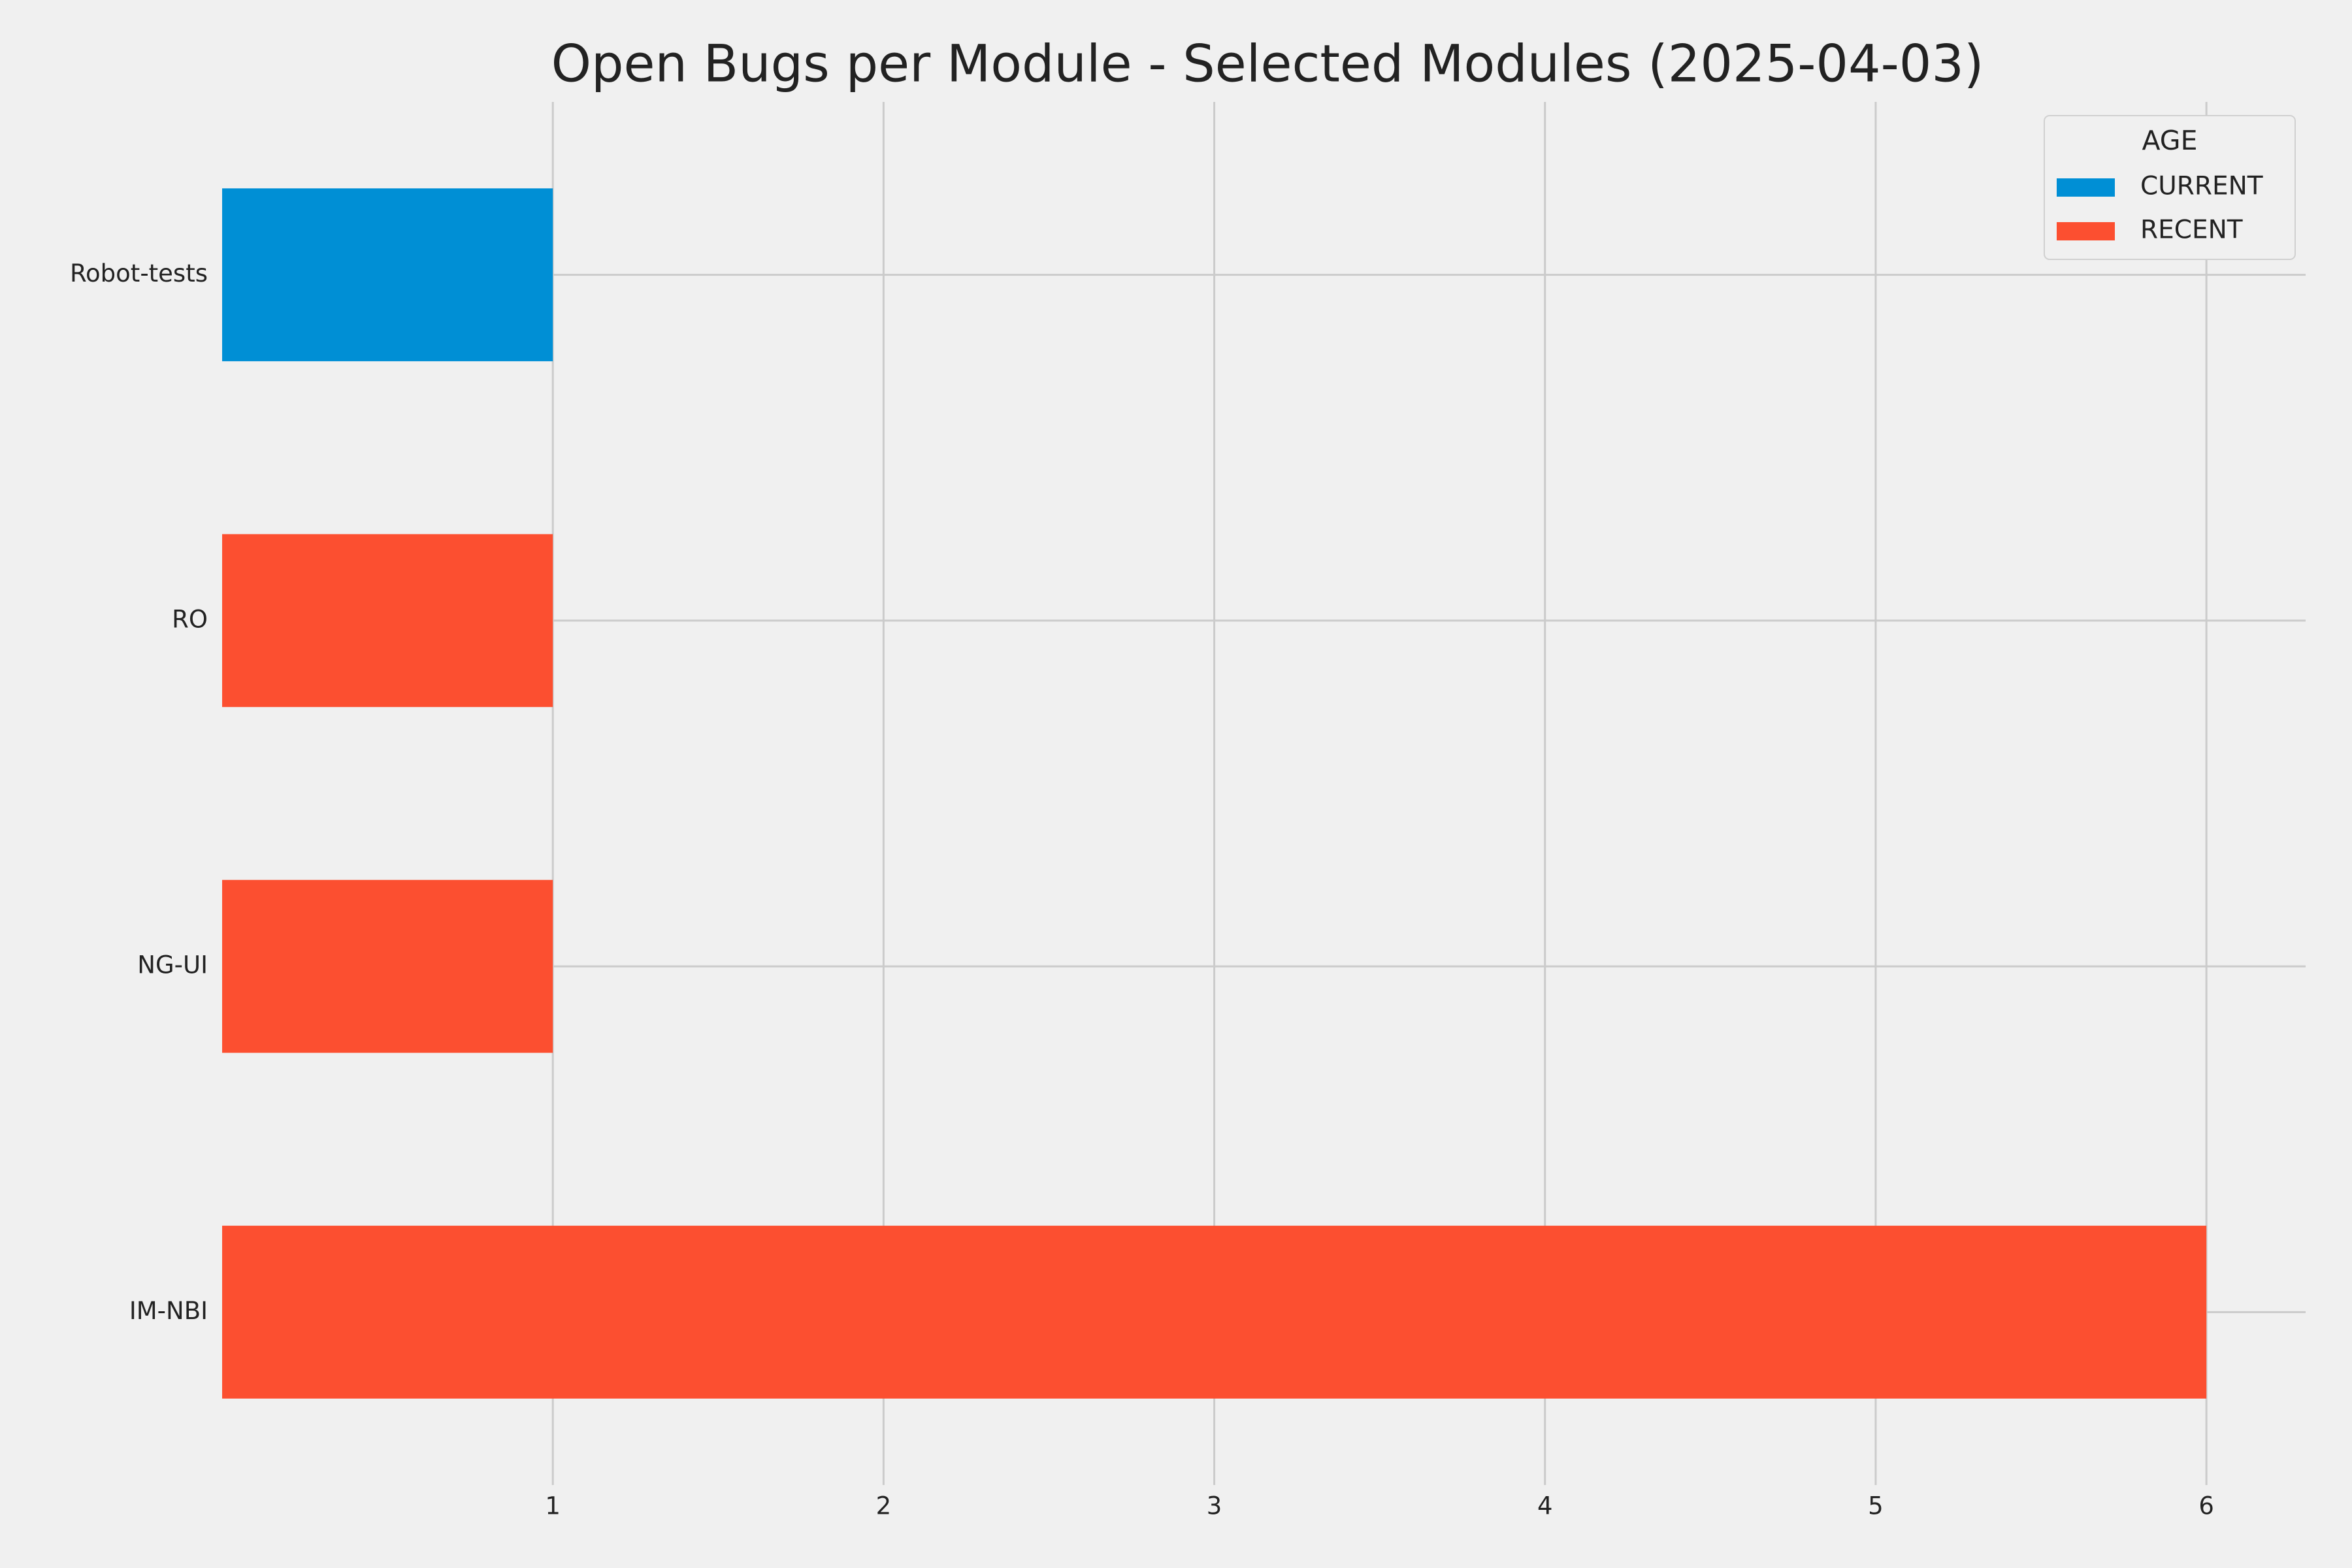 The width and height of the screenshot is (2352, 1568). Describe the element at coordinates (1545, 1506) in the screenshot. I see `x-tick-label: 4` at that location.